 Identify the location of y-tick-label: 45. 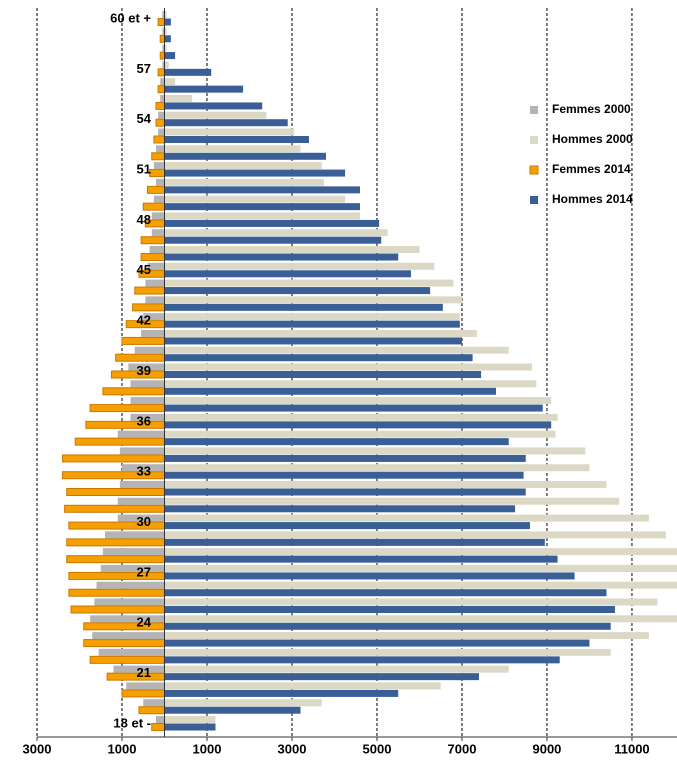
(144, 269).